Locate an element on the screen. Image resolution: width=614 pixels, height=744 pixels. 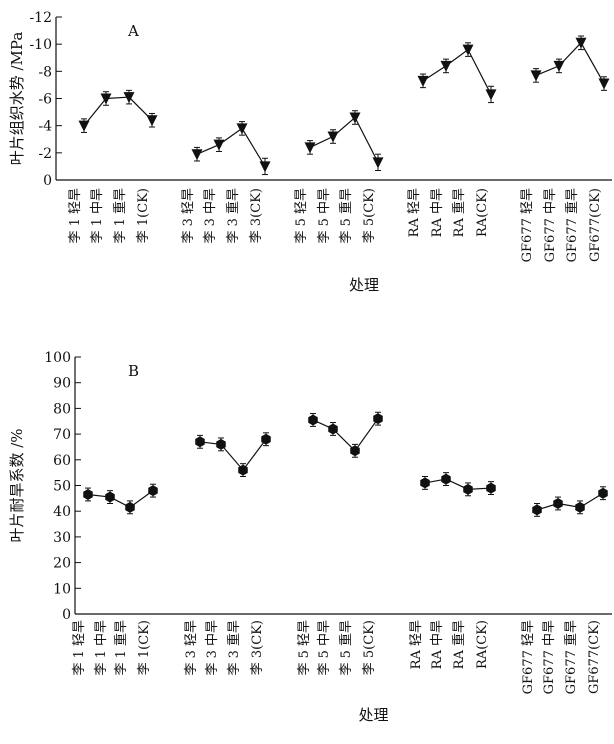
y-axis-title: 叶片耐旱系数 /% is located at coordinates (17, 485).